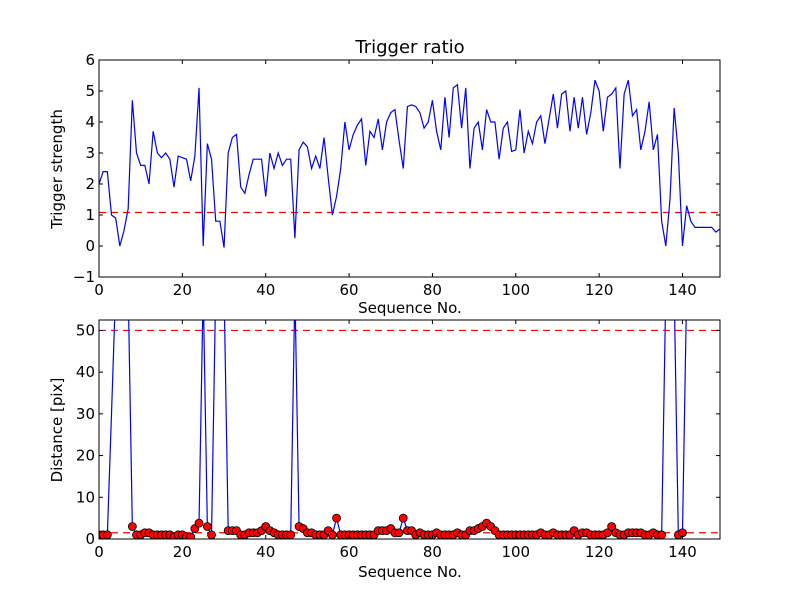  What do you see at coordinates (90, 122) in the screenshot?
I see `top-y-tick-label: 4` at bounding box center [90, 122].